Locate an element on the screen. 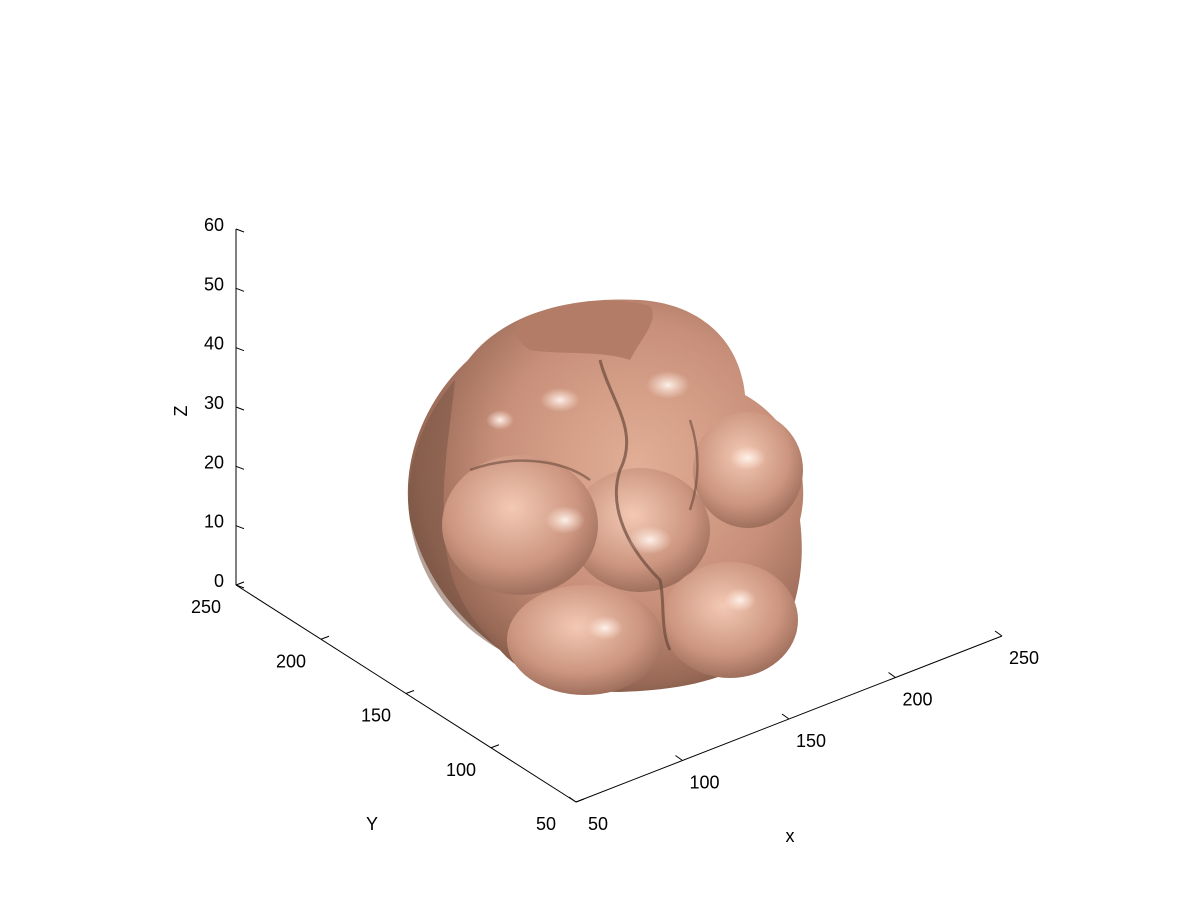 This screenshot has height=906, width=1201. y-tick-label: 200 is located at coordinates (291, 661).